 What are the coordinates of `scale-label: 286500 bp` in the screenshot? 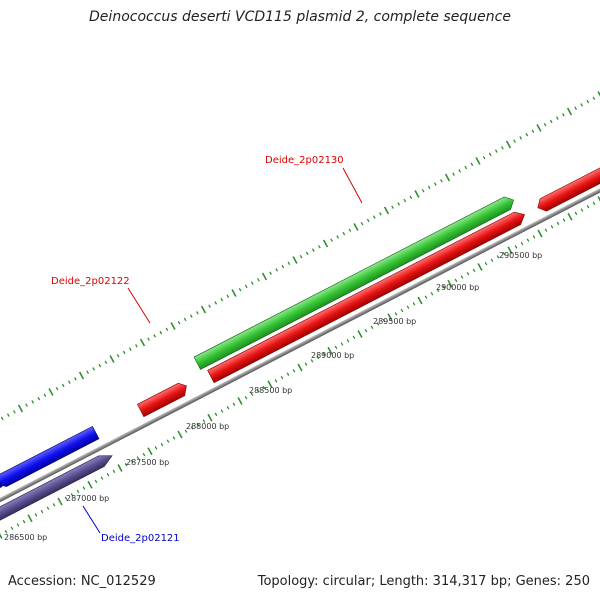 It's located at (25, 537).